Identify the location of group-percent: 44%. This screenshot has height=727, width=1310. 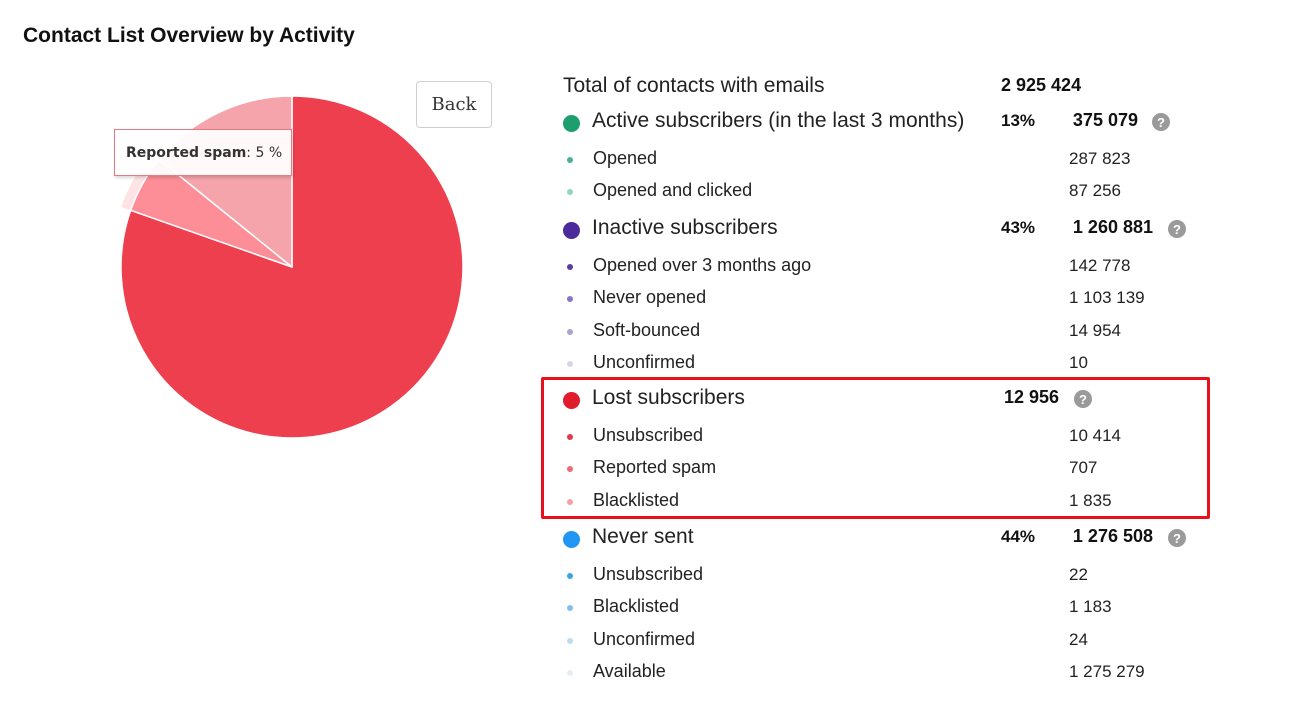
(1018, 536).